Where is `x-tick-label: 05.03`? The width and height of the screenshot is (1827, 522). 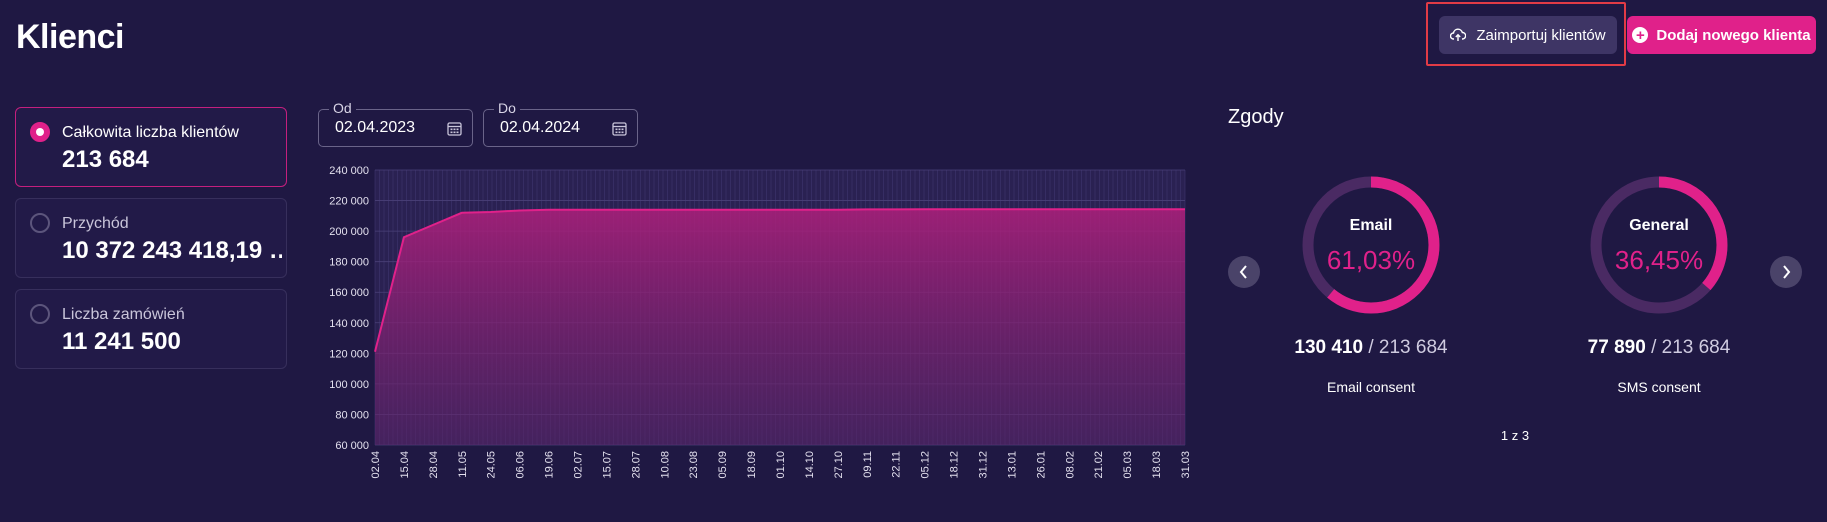
x-tick-label: 05.03 is located at coordinates (1128, 465).